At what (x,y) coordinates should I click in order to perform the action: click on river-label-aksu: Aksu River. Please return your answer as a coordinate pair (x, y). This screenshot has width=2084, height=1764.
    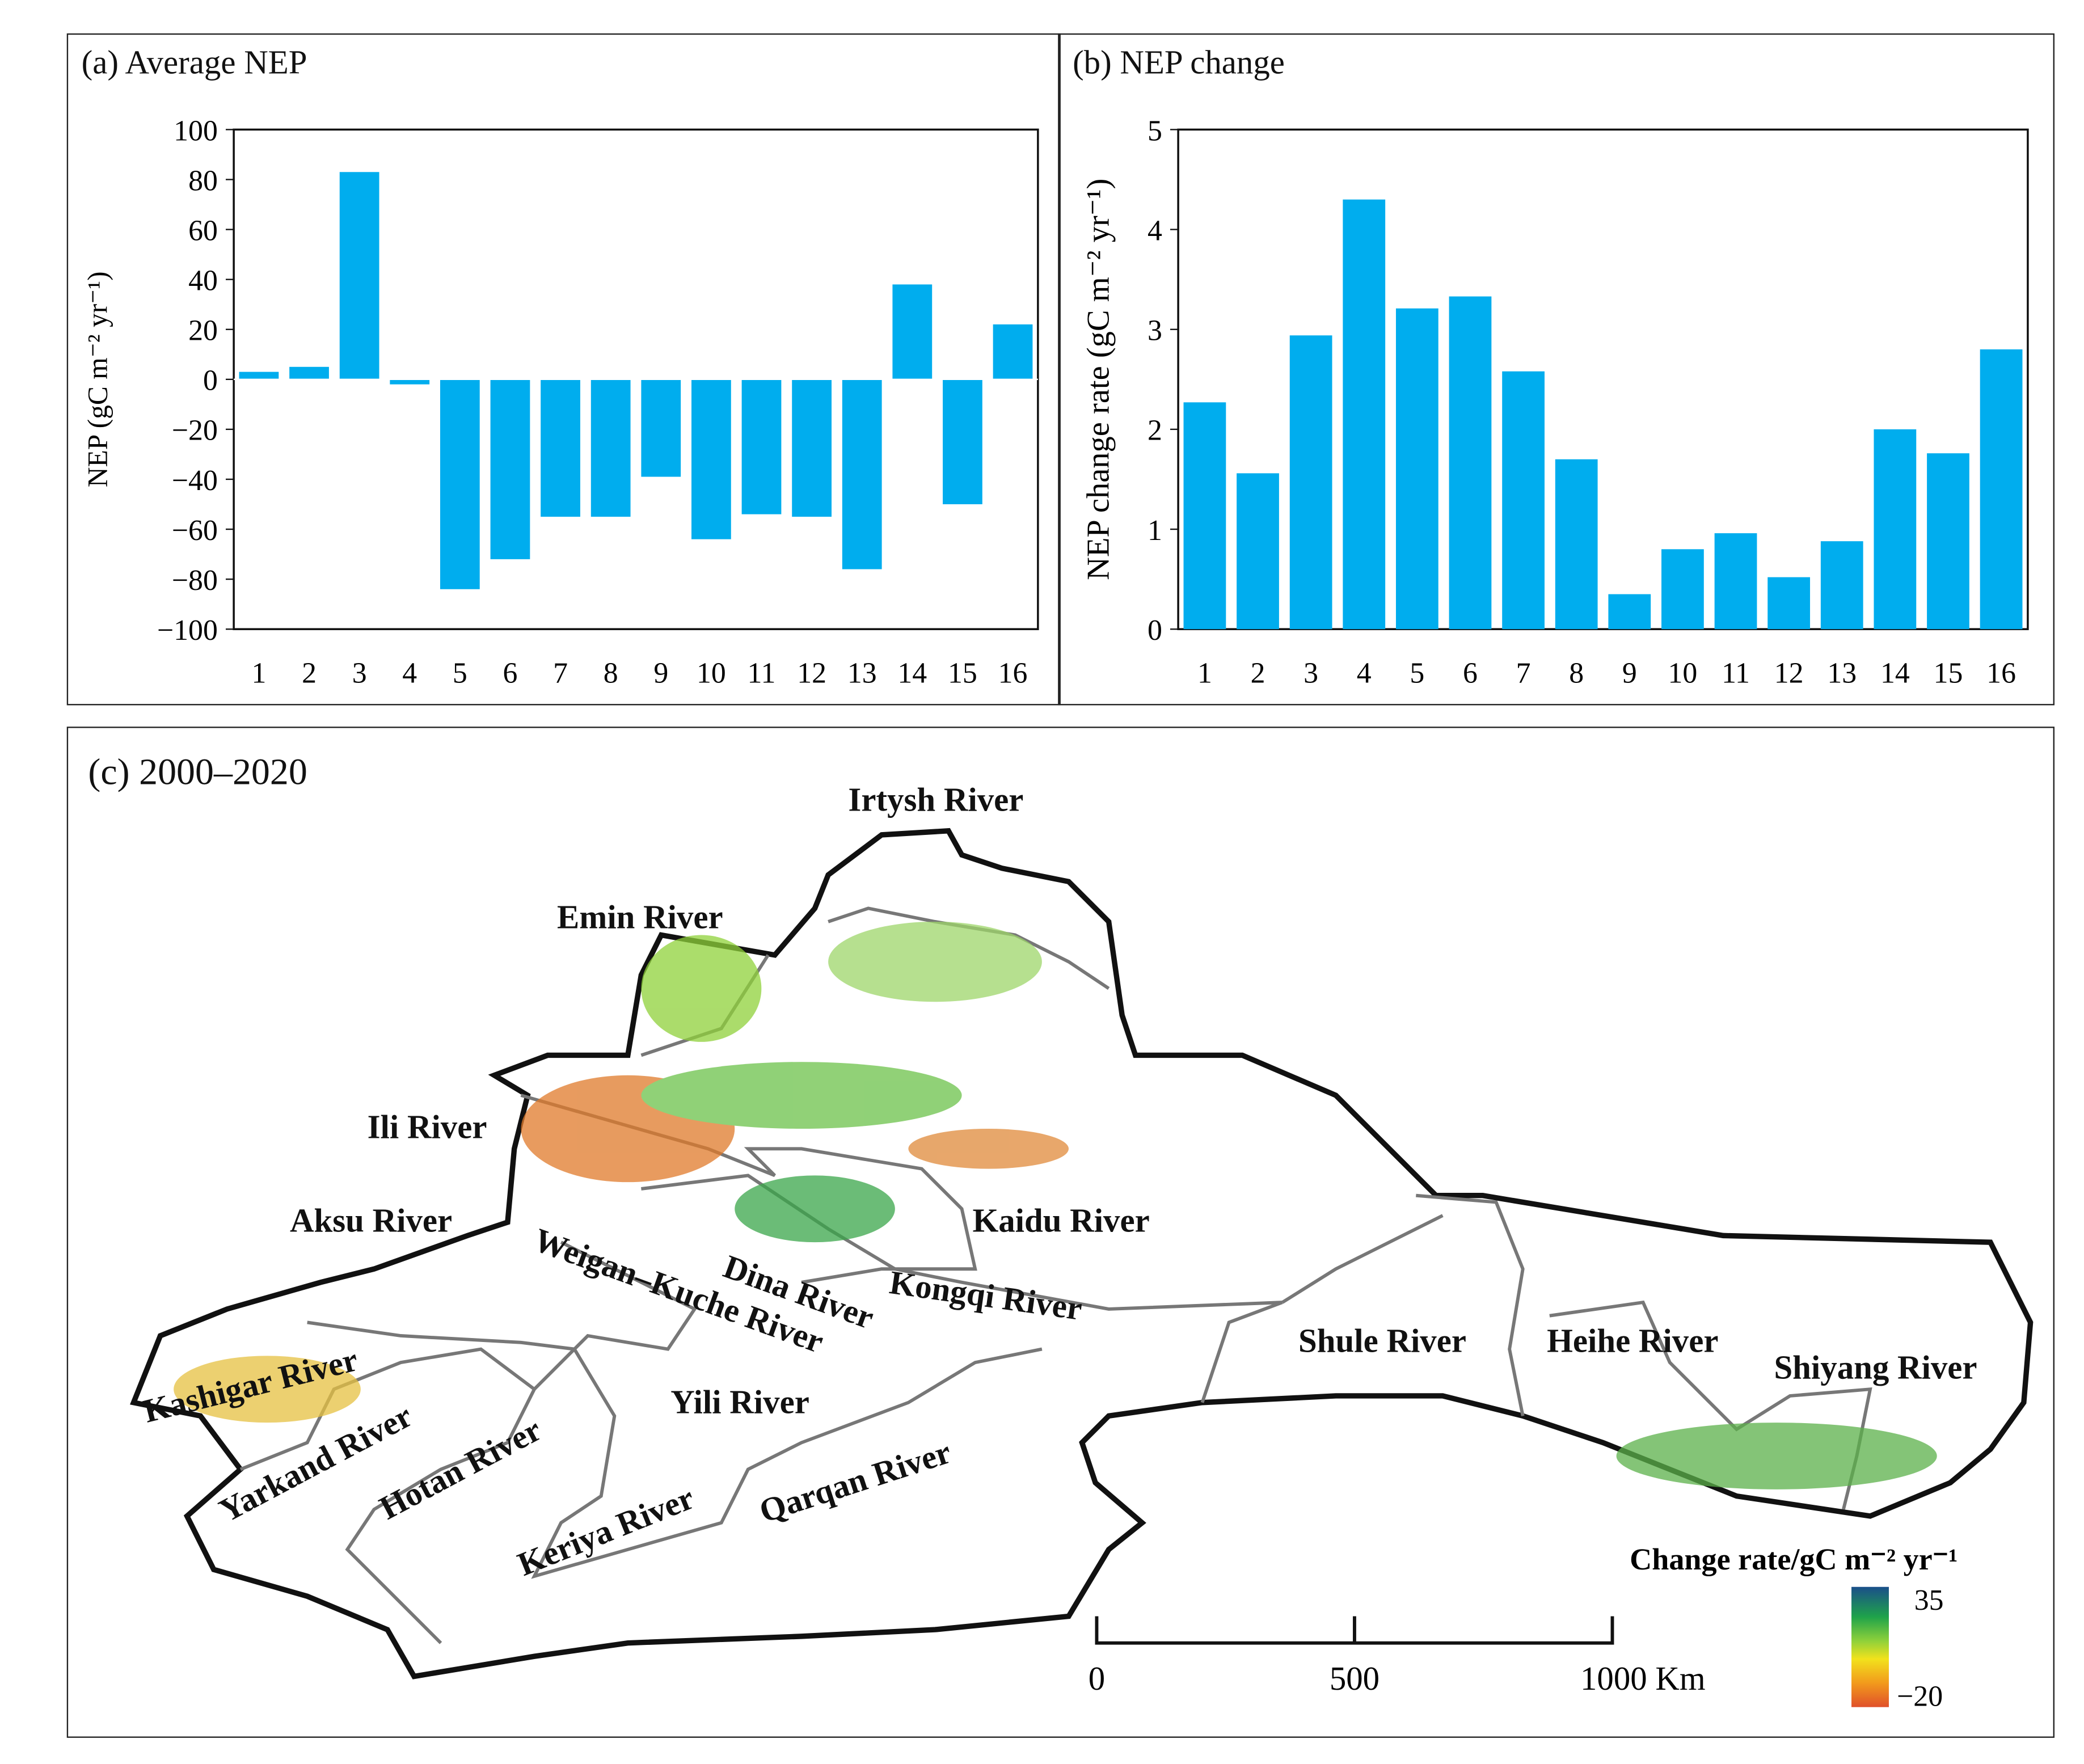
    Looking at the image, I should click on (371, 1220).